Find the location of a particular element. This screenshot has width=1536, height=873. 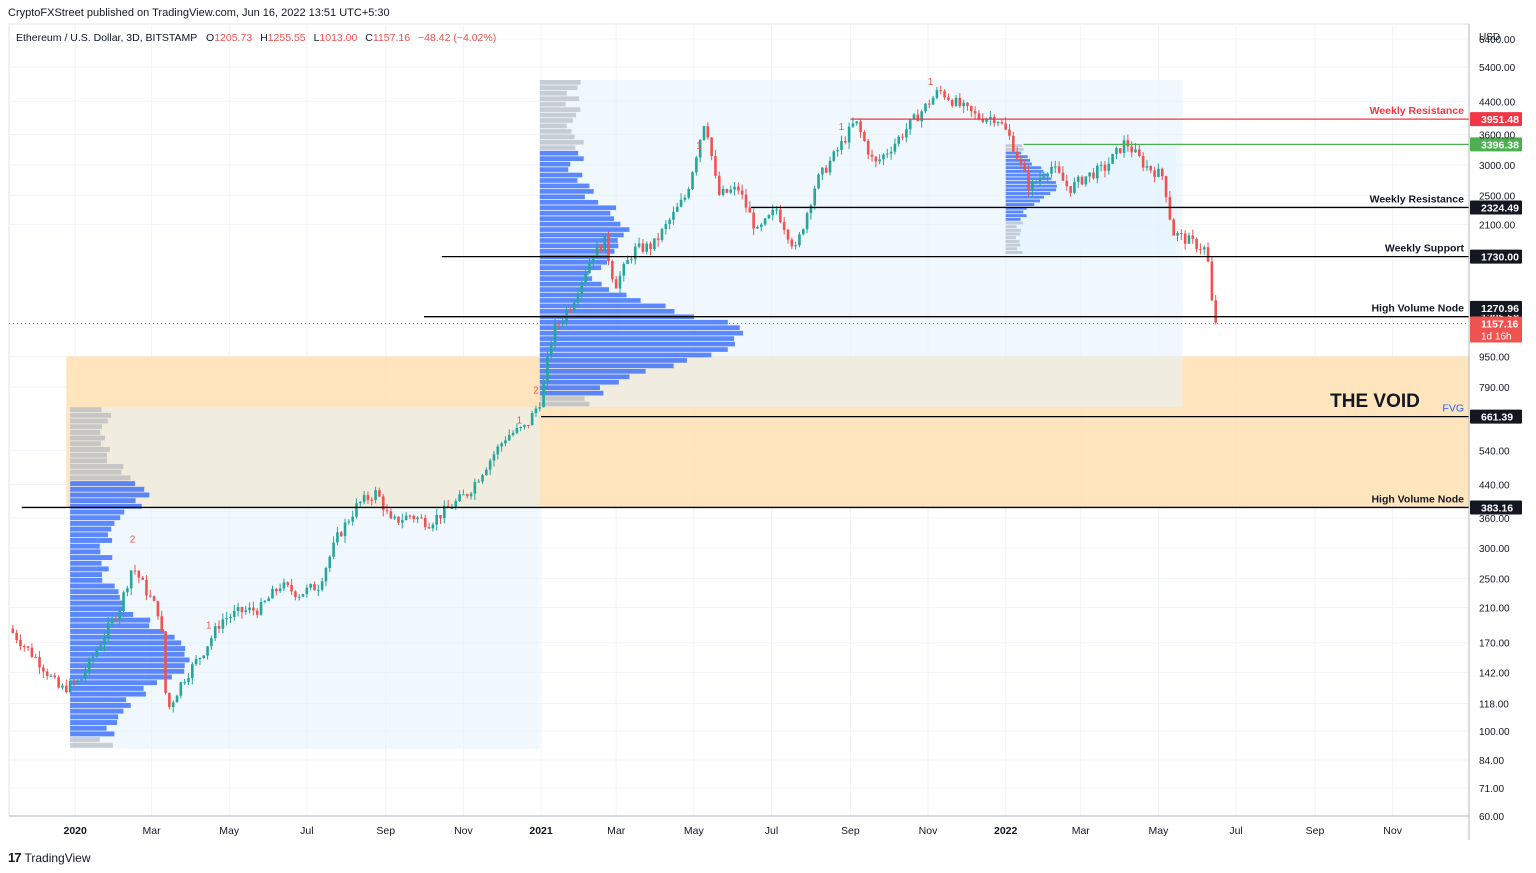

y-tick-label: 2100.00 is located at coordinates (1497, 225).